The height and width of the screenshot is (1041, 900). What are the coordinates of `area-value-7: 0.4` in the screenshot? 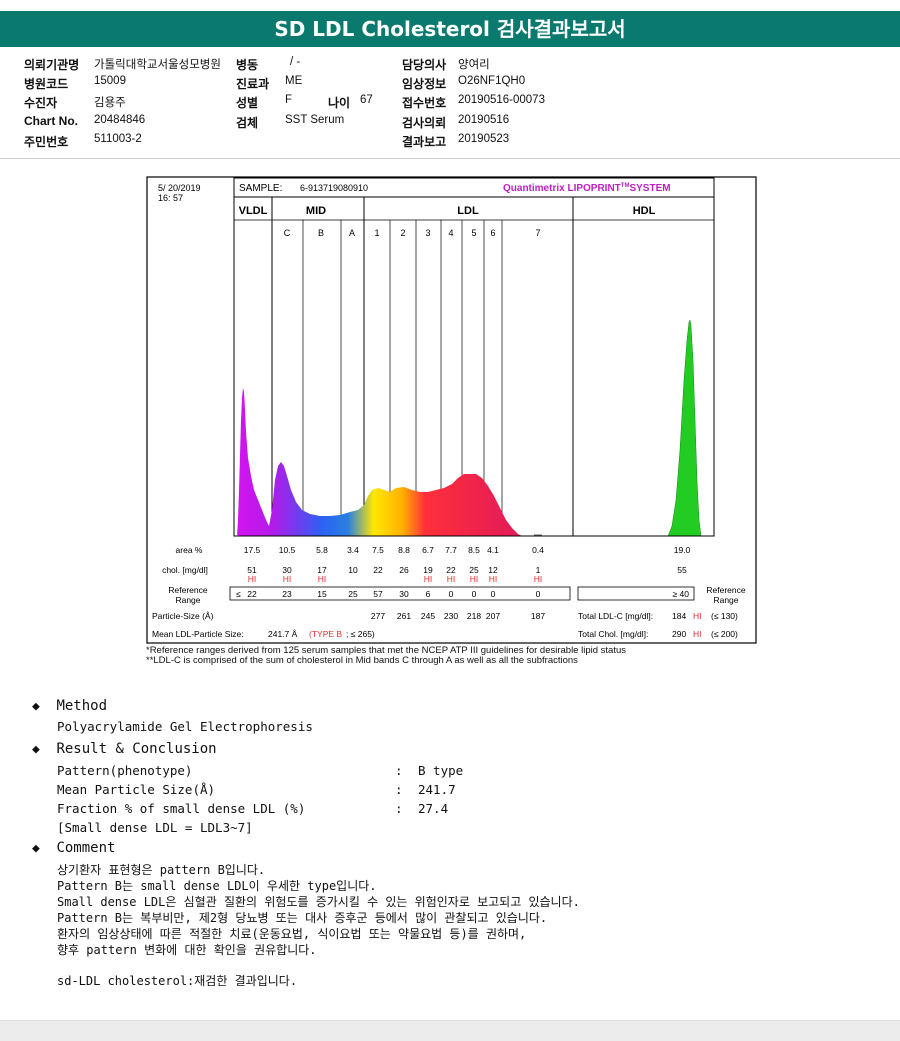 It's located at (538, 550).